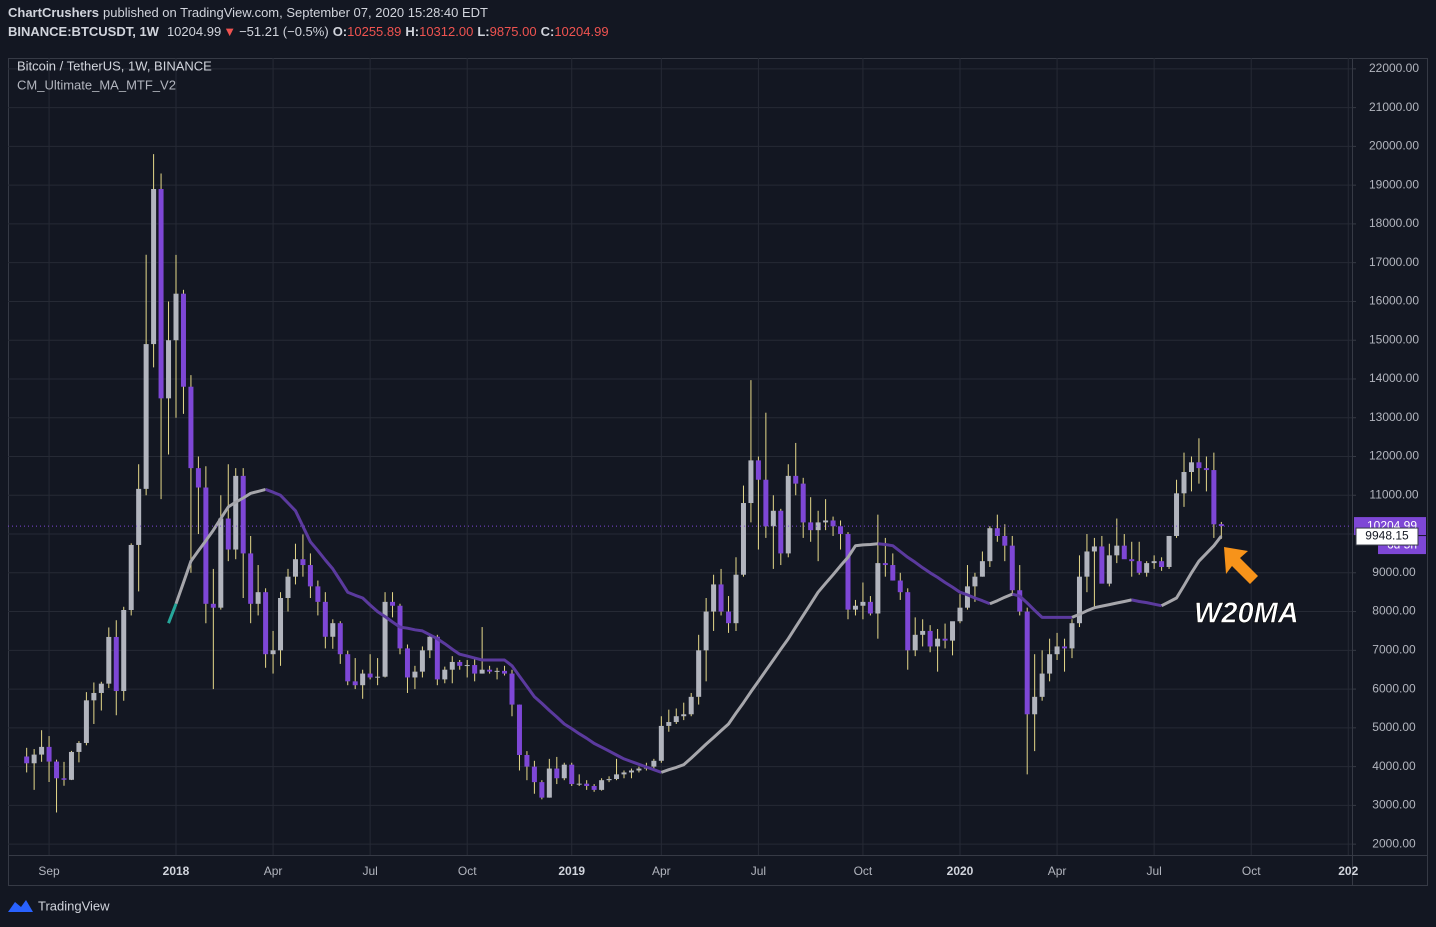 Image resolution: width=1436 pixels, height=927 pixels. I want to click on y-tick-label: 2000.00, so click(1394, 843).